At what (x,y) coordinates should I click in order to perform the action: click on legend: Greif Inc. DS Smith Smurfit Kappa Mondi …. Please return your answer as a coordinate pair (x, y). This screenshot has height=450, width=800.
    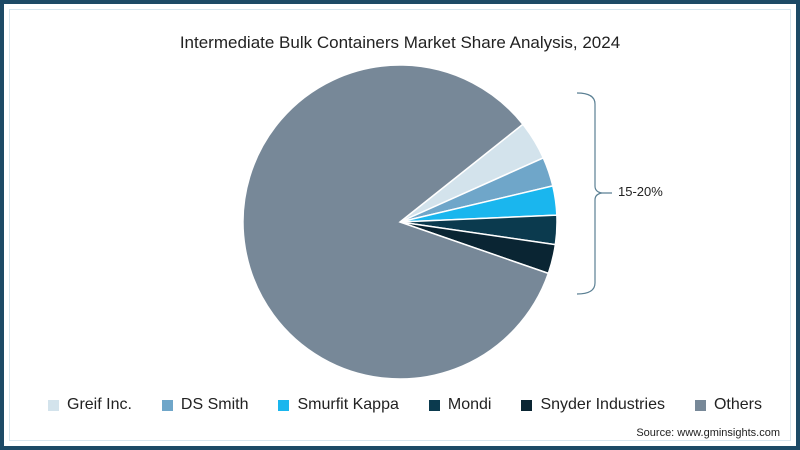
    Looking at the image, I should click on (420, 405).